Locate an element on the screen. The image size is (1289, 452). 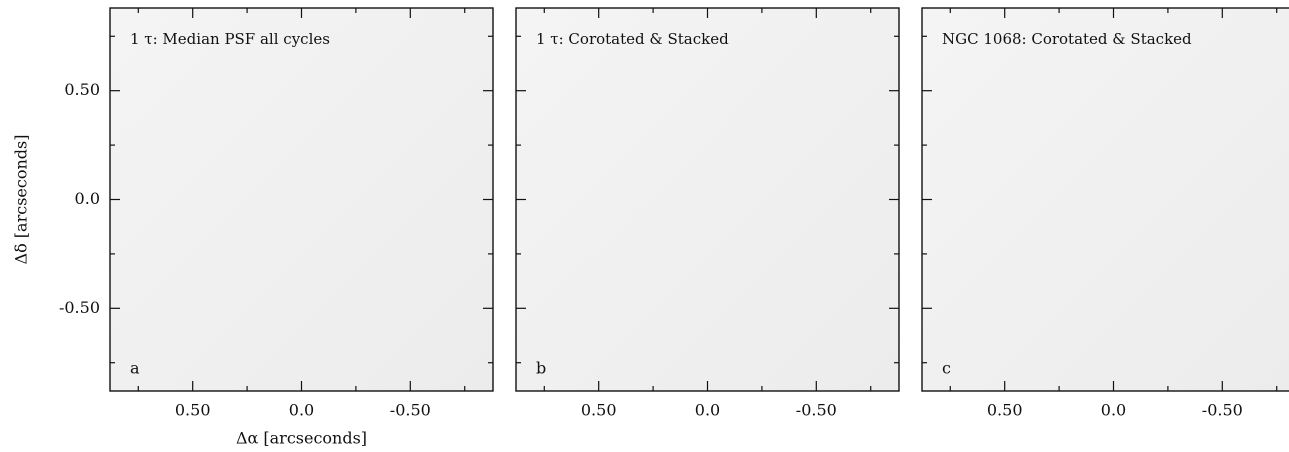
y-tick-label: 0.0 is located at coordinates (87, 198).